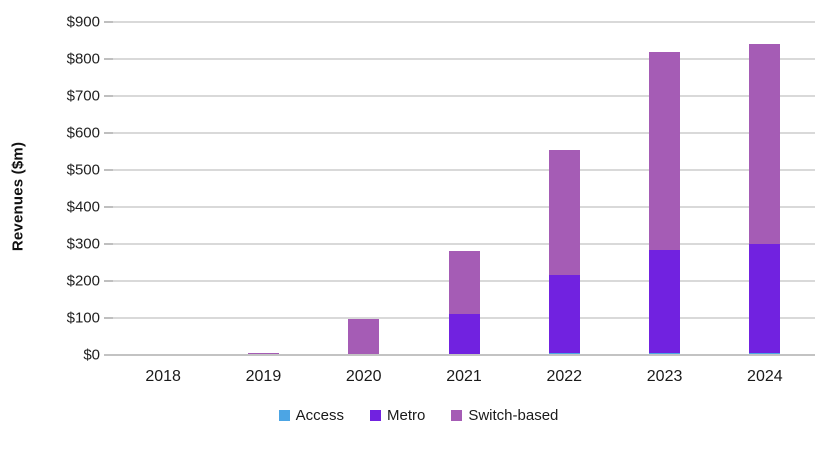 This screenshot has width=837, height=450. I want to click on y-tick-label: $800, so click(83, 59).